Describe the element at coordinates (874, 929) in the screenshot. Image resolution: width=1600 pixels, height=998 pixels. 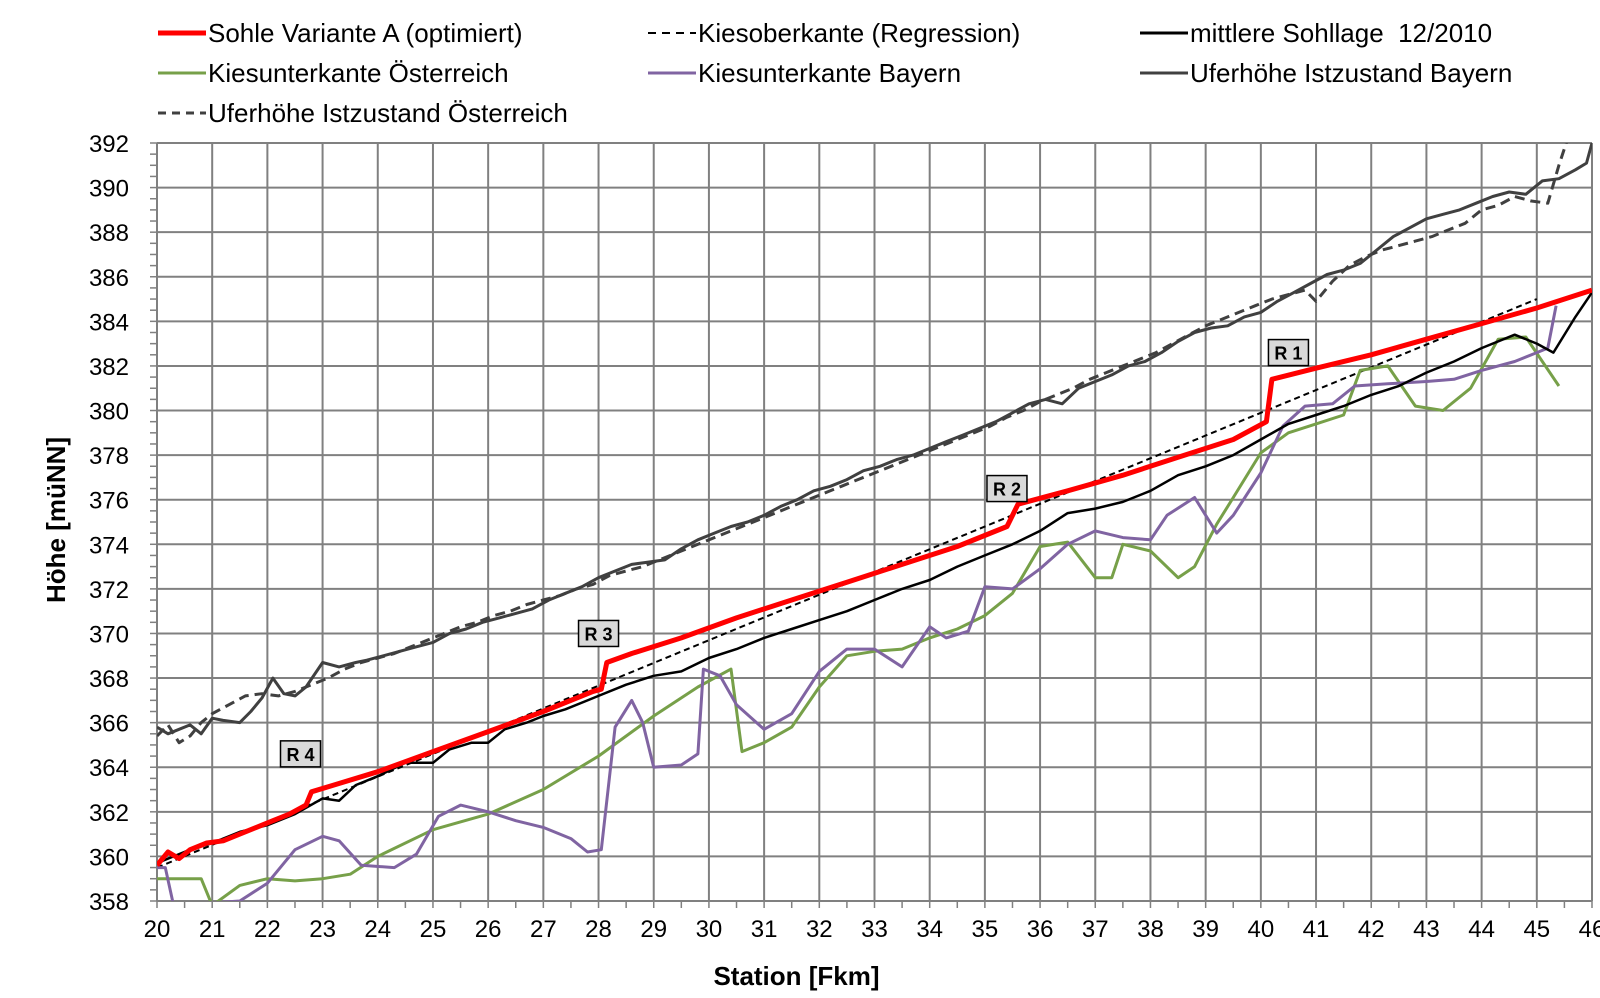
I see `x-tick-label: 33` at that location.